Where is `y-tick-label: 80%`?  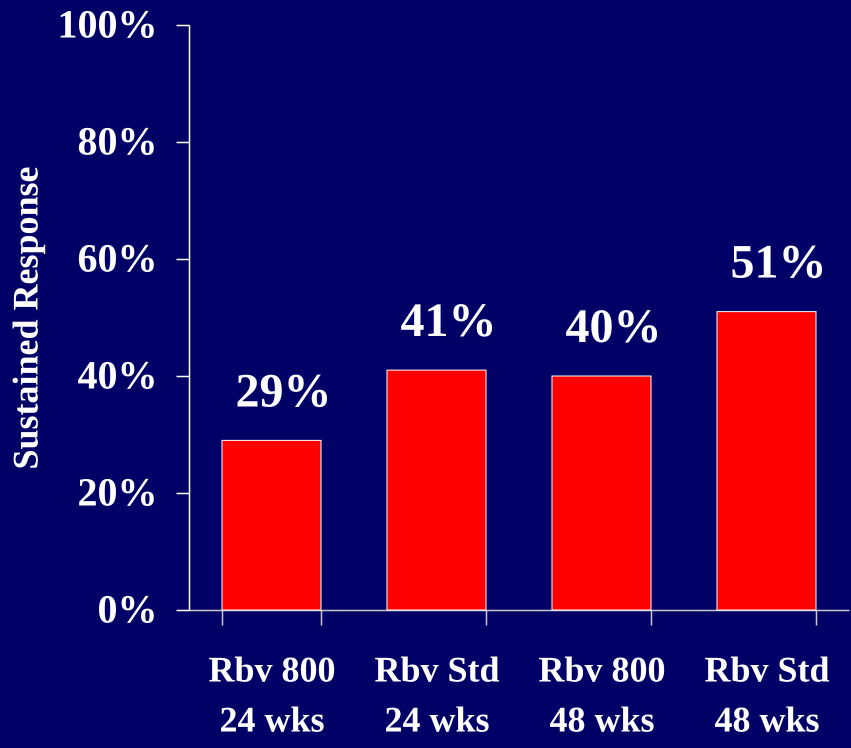 y-tick-label: 80% is located at coordinates (118, 141).